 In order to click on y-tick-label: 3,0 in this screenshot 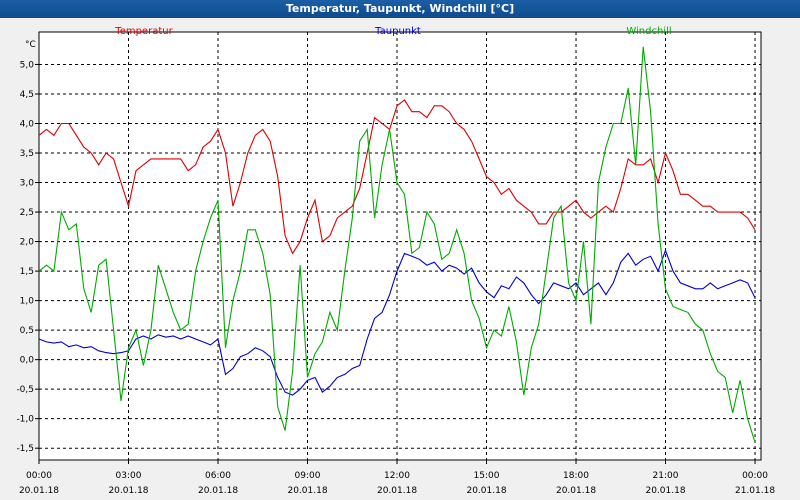, I will do `click(27, 184)`.